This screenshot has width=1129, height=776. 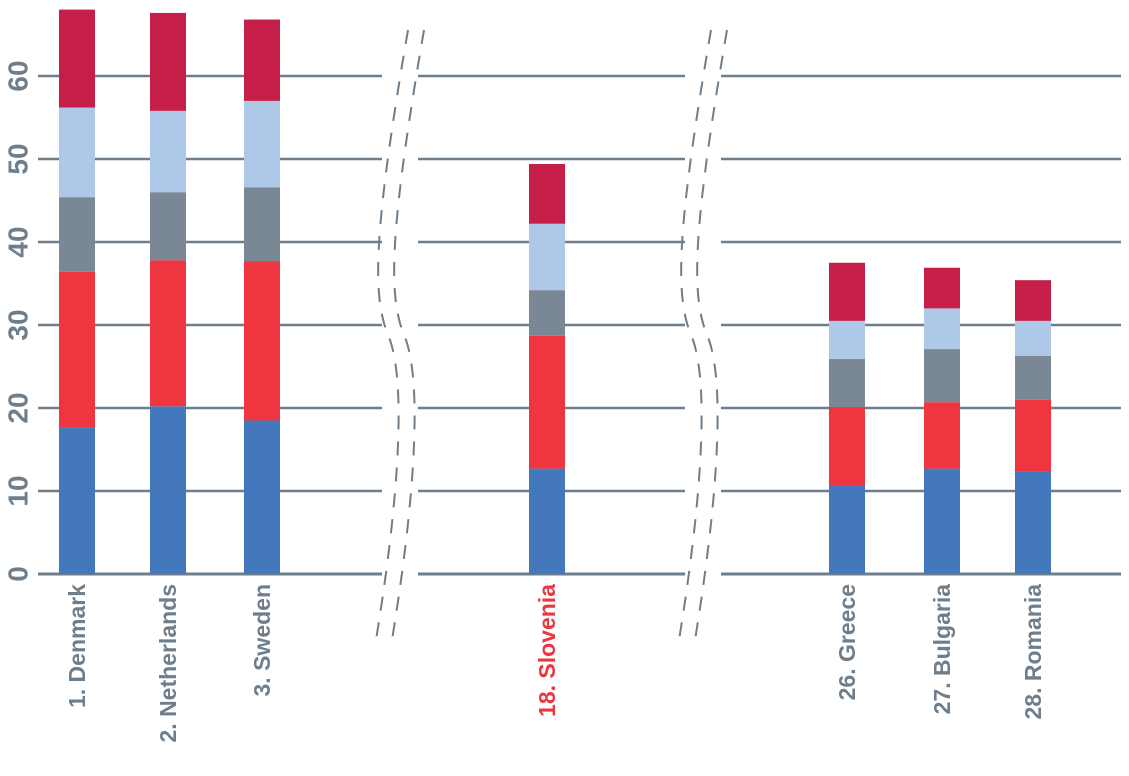 What do you see at coordinates (18, 75) in the screenshot?
I see `y-tick-label: 60` at bounding box center [18, 75].